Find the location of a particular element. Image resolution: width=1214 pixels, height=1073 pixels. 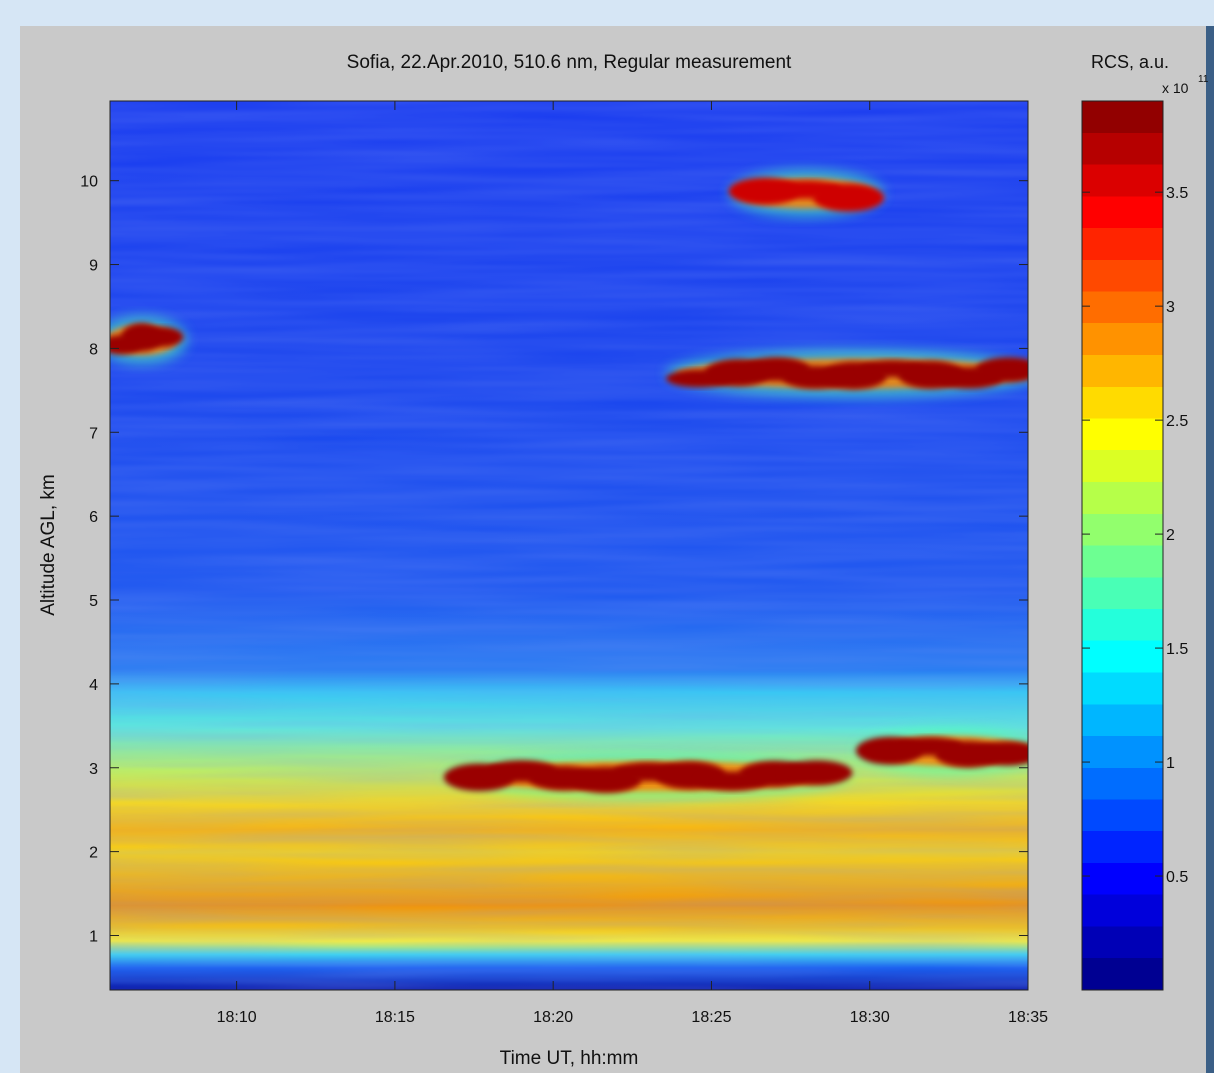

x-tick-label: 18:10 is located at coordinates (237, 1017).